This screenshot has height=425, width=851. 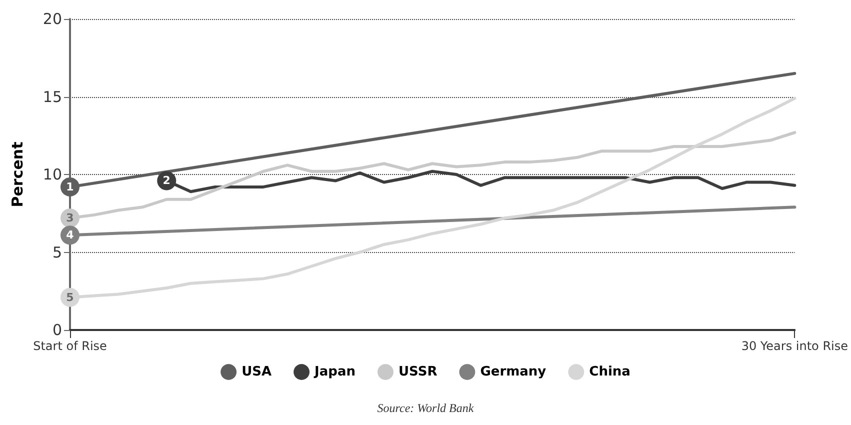 I want to click on annotation: 1, so click(x=70, y=187).